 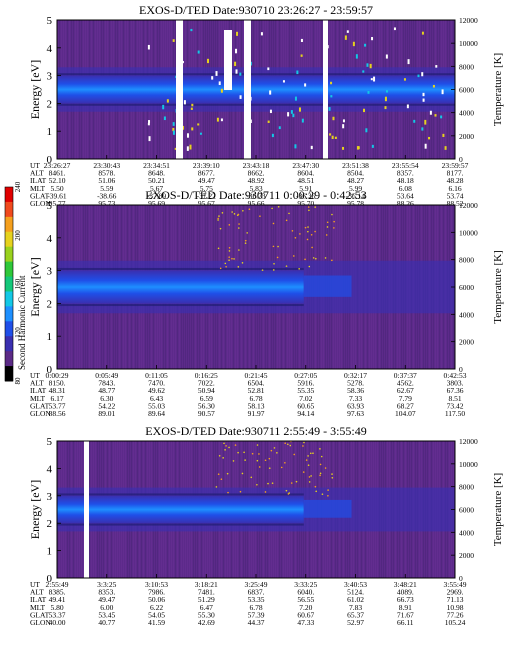 I want to click on table-cell: 3:48:21, so click(x=405, y=584).